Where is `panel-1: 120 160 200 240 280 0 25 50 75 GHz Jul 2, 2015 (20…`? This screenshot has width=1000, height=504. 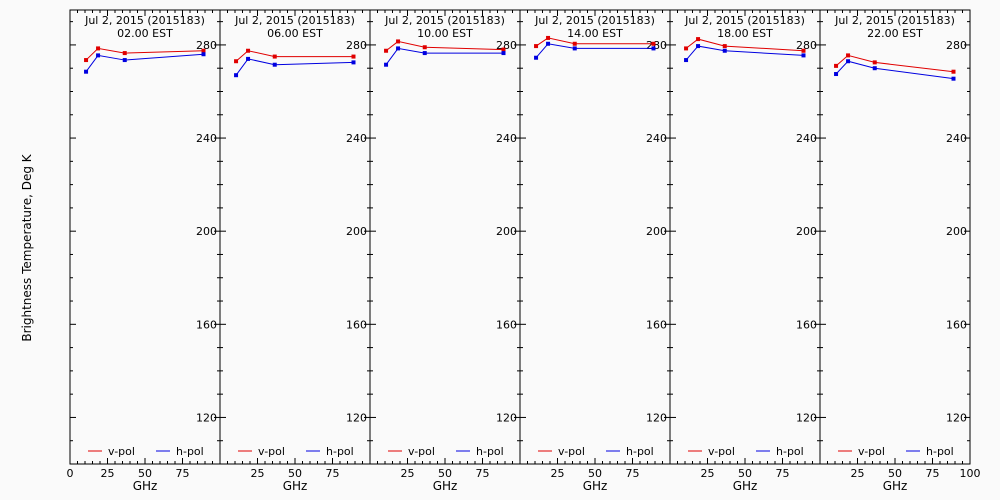 panel-1: 120 160 200 240 280 0 25 50 75 GHz Jul 2, 2015 (20… is located at coordinates (144, 251).